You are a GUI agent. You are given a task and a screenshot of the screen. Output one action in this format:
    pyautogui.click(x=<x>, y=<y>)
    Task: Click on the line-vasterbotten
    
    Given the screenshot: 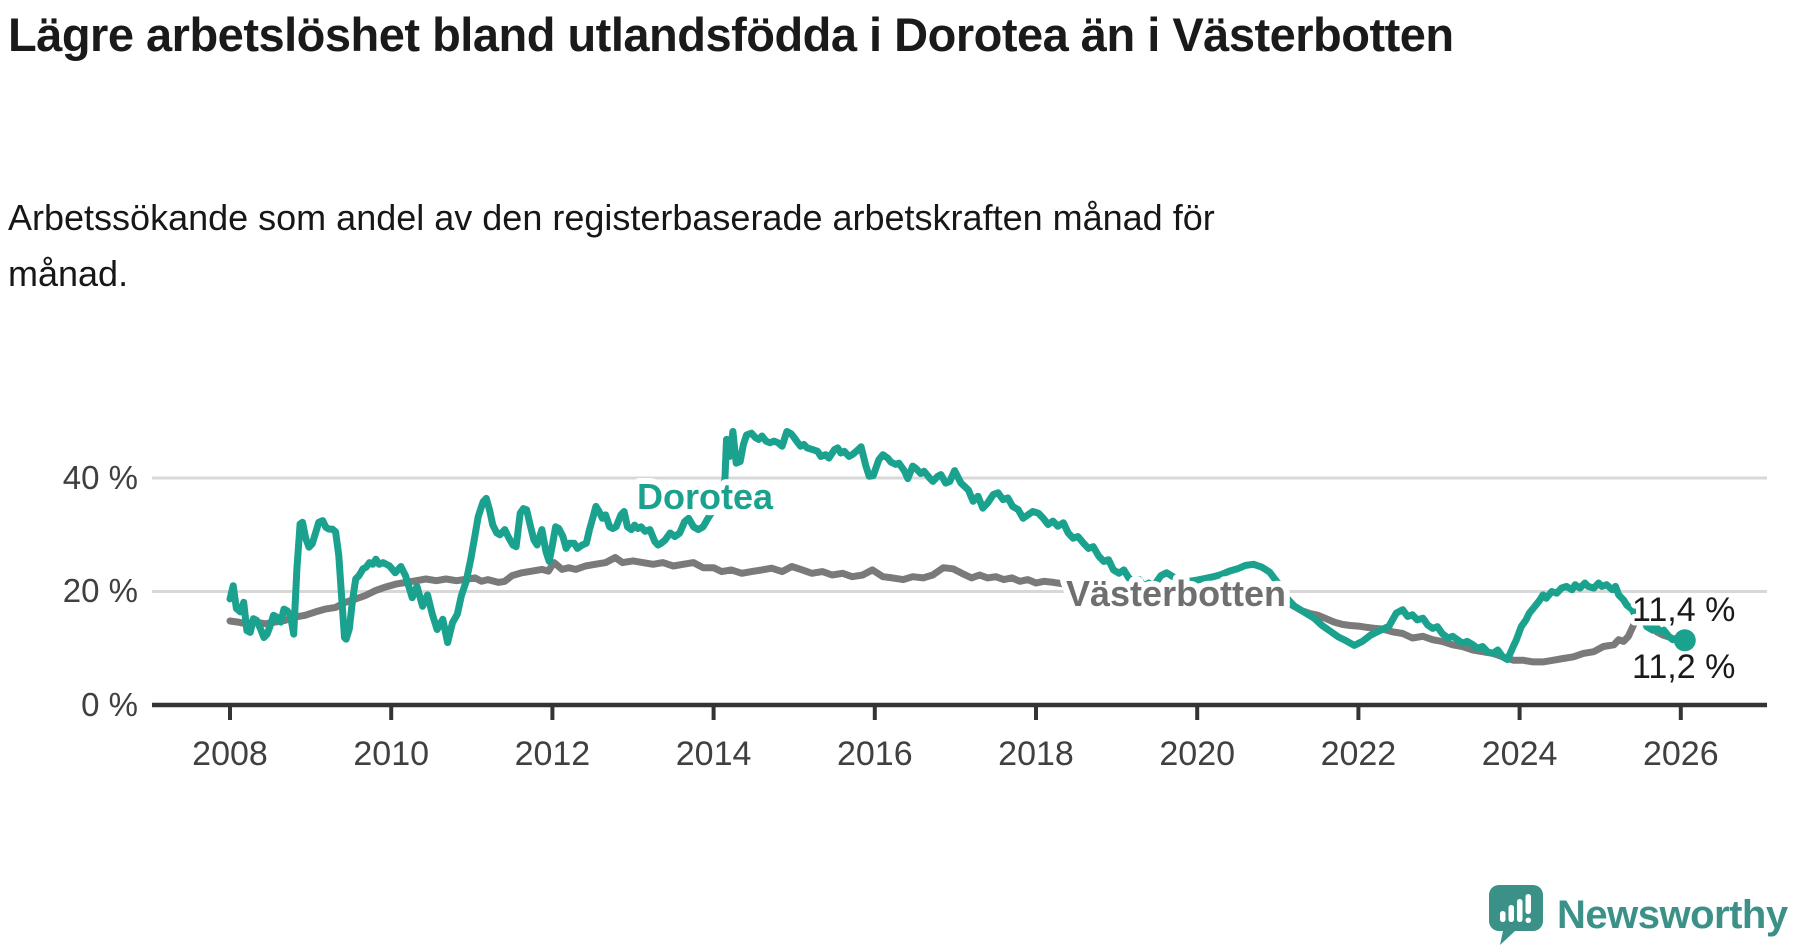 What is the action you would take?
    pyautogui.click(x=957, y=610)
    